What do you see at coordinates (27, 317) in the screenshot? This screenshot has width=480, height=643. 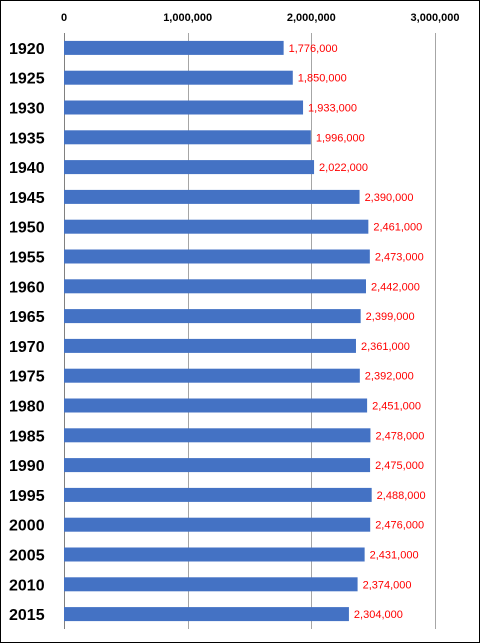 I see `category-label: 1965` at bounding box center [27, 317].